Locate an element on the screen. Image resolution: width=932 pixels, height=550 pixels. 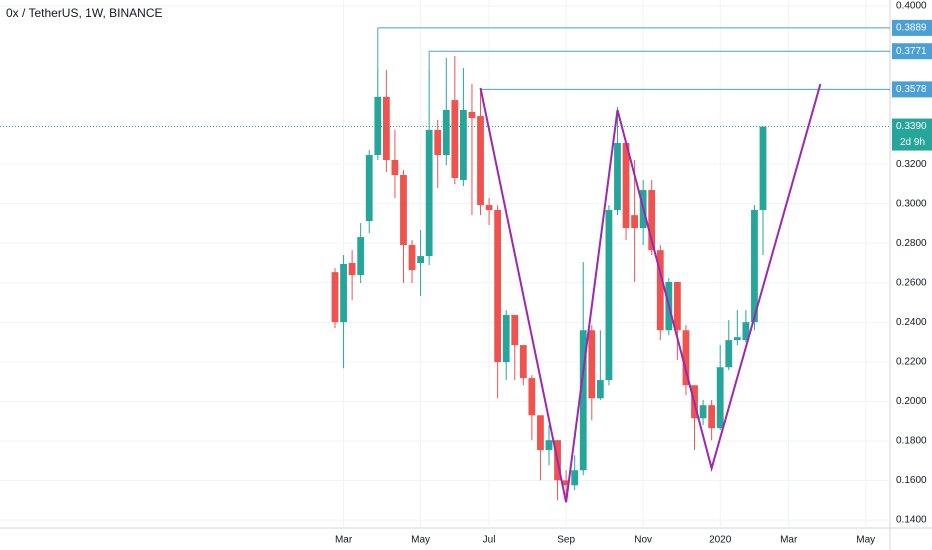
y-tick-label: 0.1800 is located at coordinates (911, 441).